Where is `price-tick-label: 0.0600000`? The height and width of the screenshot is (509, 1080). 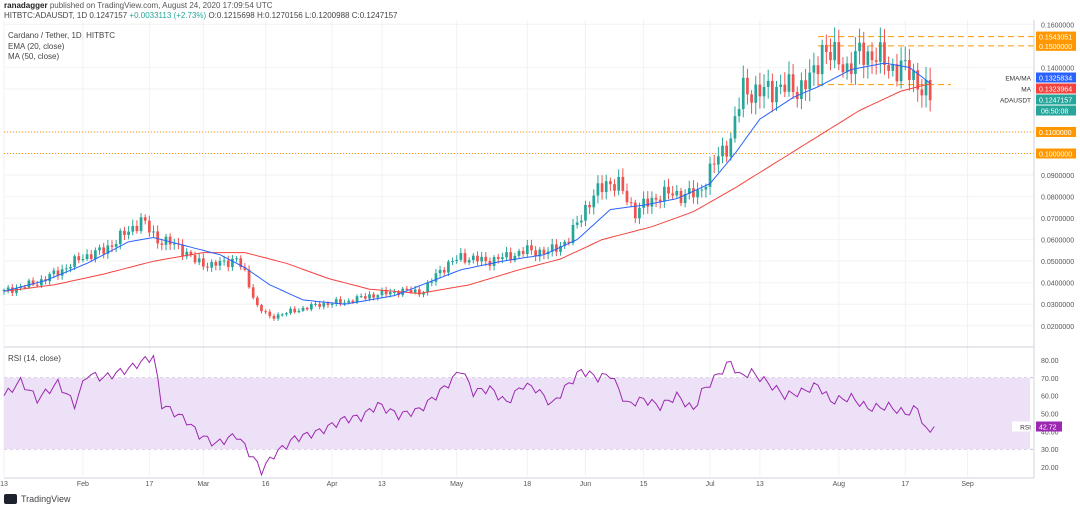
price-tick-label: 0.0600000 is located at coordinates (1057, 241).